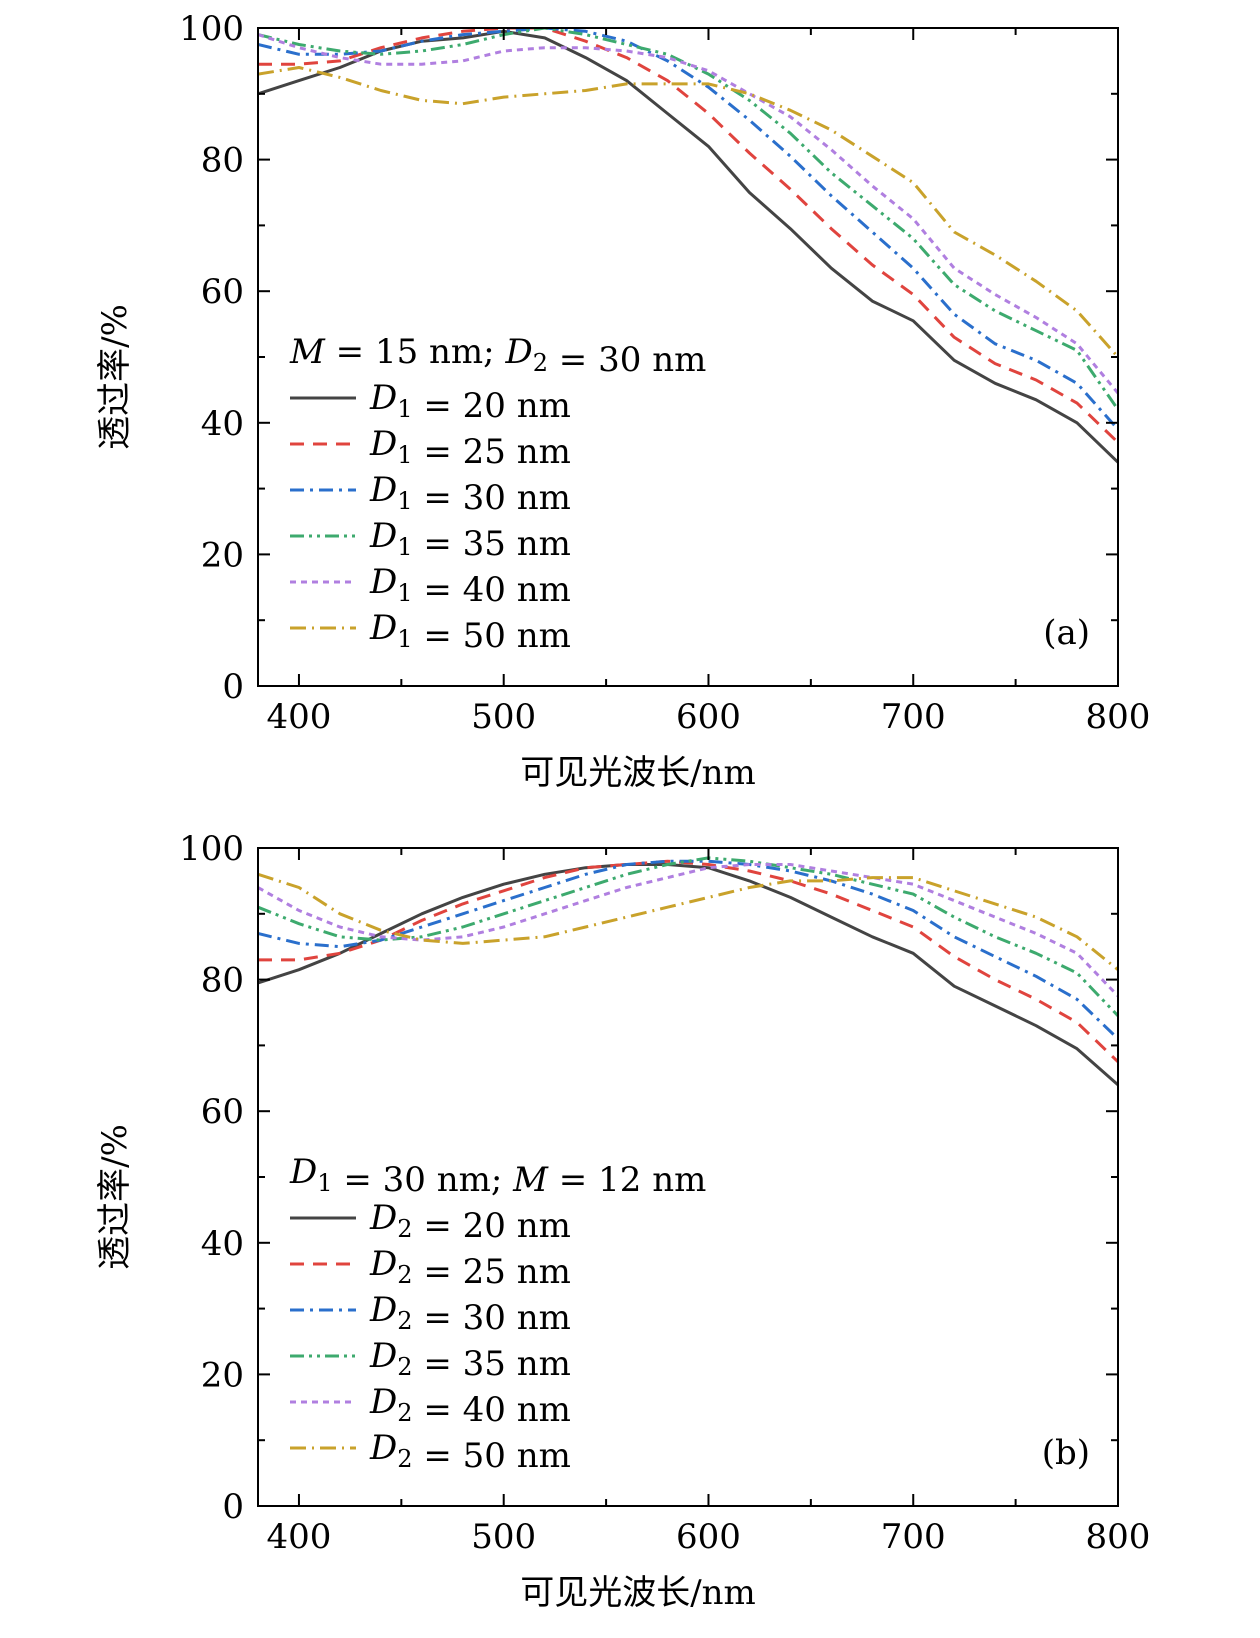  I want to click on series-group, so click(688, 971).